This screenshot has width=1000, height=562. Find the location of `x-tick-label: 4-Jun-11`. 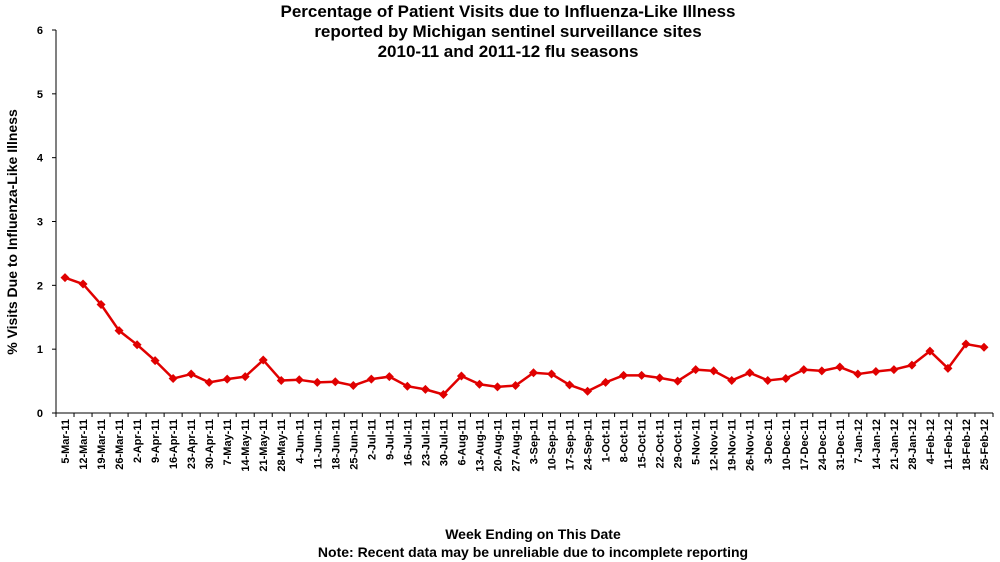

x-tick-label: 4-Jun-11 is located at coordinates (300, 441).